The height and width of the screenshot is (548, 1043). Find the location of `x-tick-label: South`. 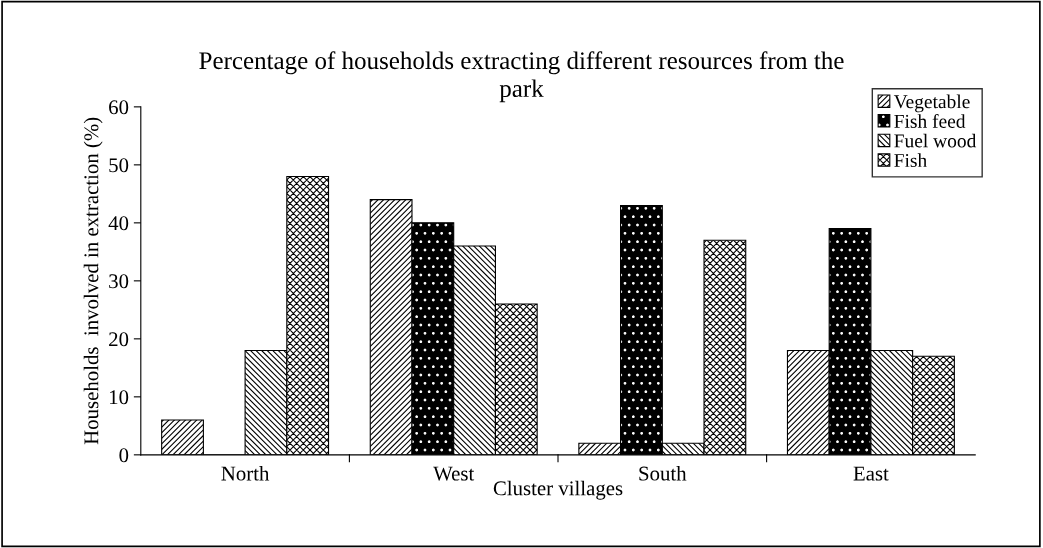

x-tick-label: South is located at coordinates (663, 473).